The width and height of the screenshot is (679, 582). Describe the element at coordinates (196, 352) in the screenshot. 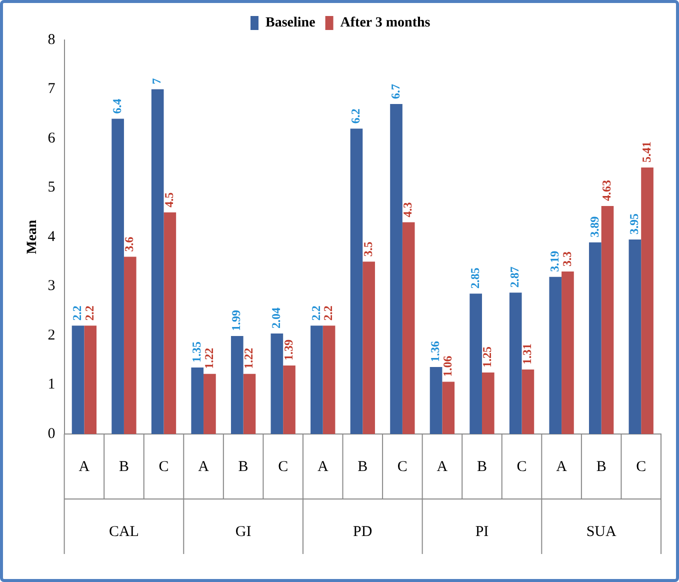

I see `data-label: 1.35` at that location.